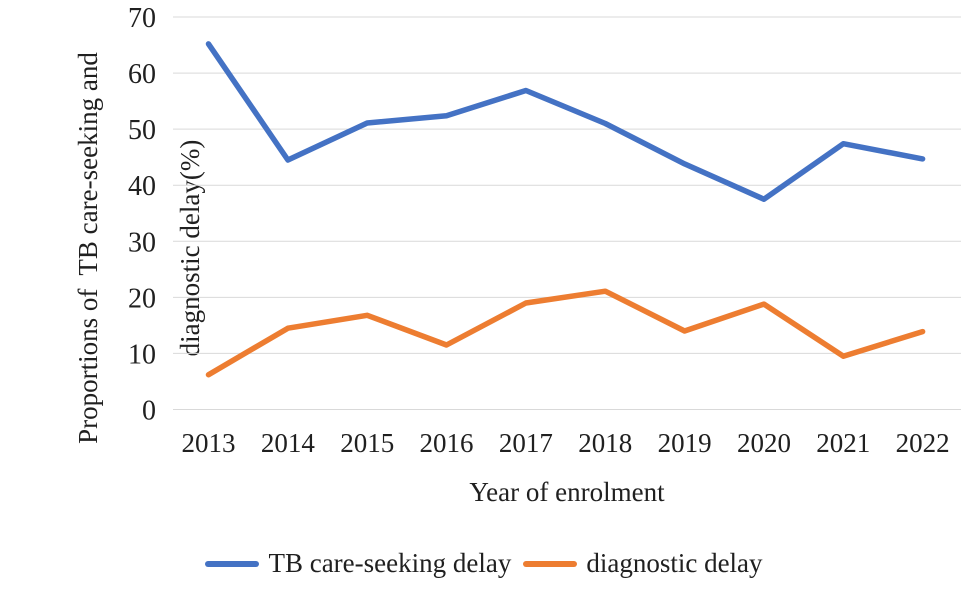 This screenshot has height=589, width=968. I want to click on x-tick-label-2017: 2017, so click(526, 443).